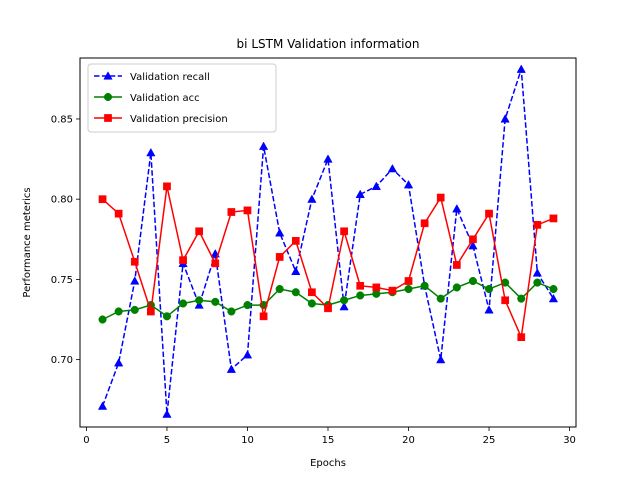 This screenshot has width=640, height=480. Describe the element at coordinates (167, 440) in the screenshot. I see `x-tick-label: 5` at that location.